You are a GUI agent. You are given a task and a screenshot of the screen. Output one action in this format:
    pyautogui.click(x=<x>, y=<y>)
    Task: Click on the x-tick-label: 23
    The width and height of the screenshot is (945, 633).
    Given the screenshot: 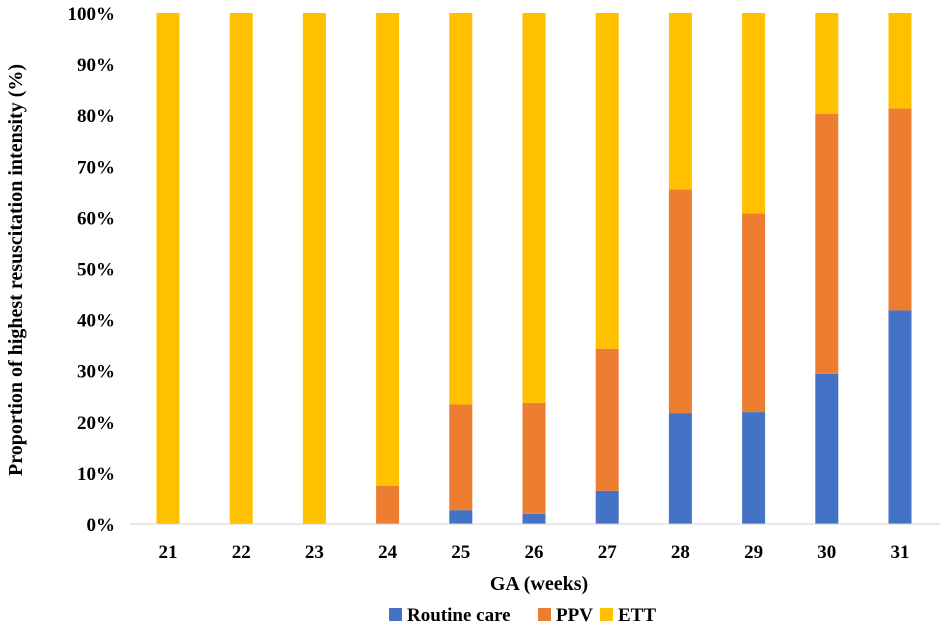 What is the action you would take?
    pyautogui.click(x=314, y=552)
    